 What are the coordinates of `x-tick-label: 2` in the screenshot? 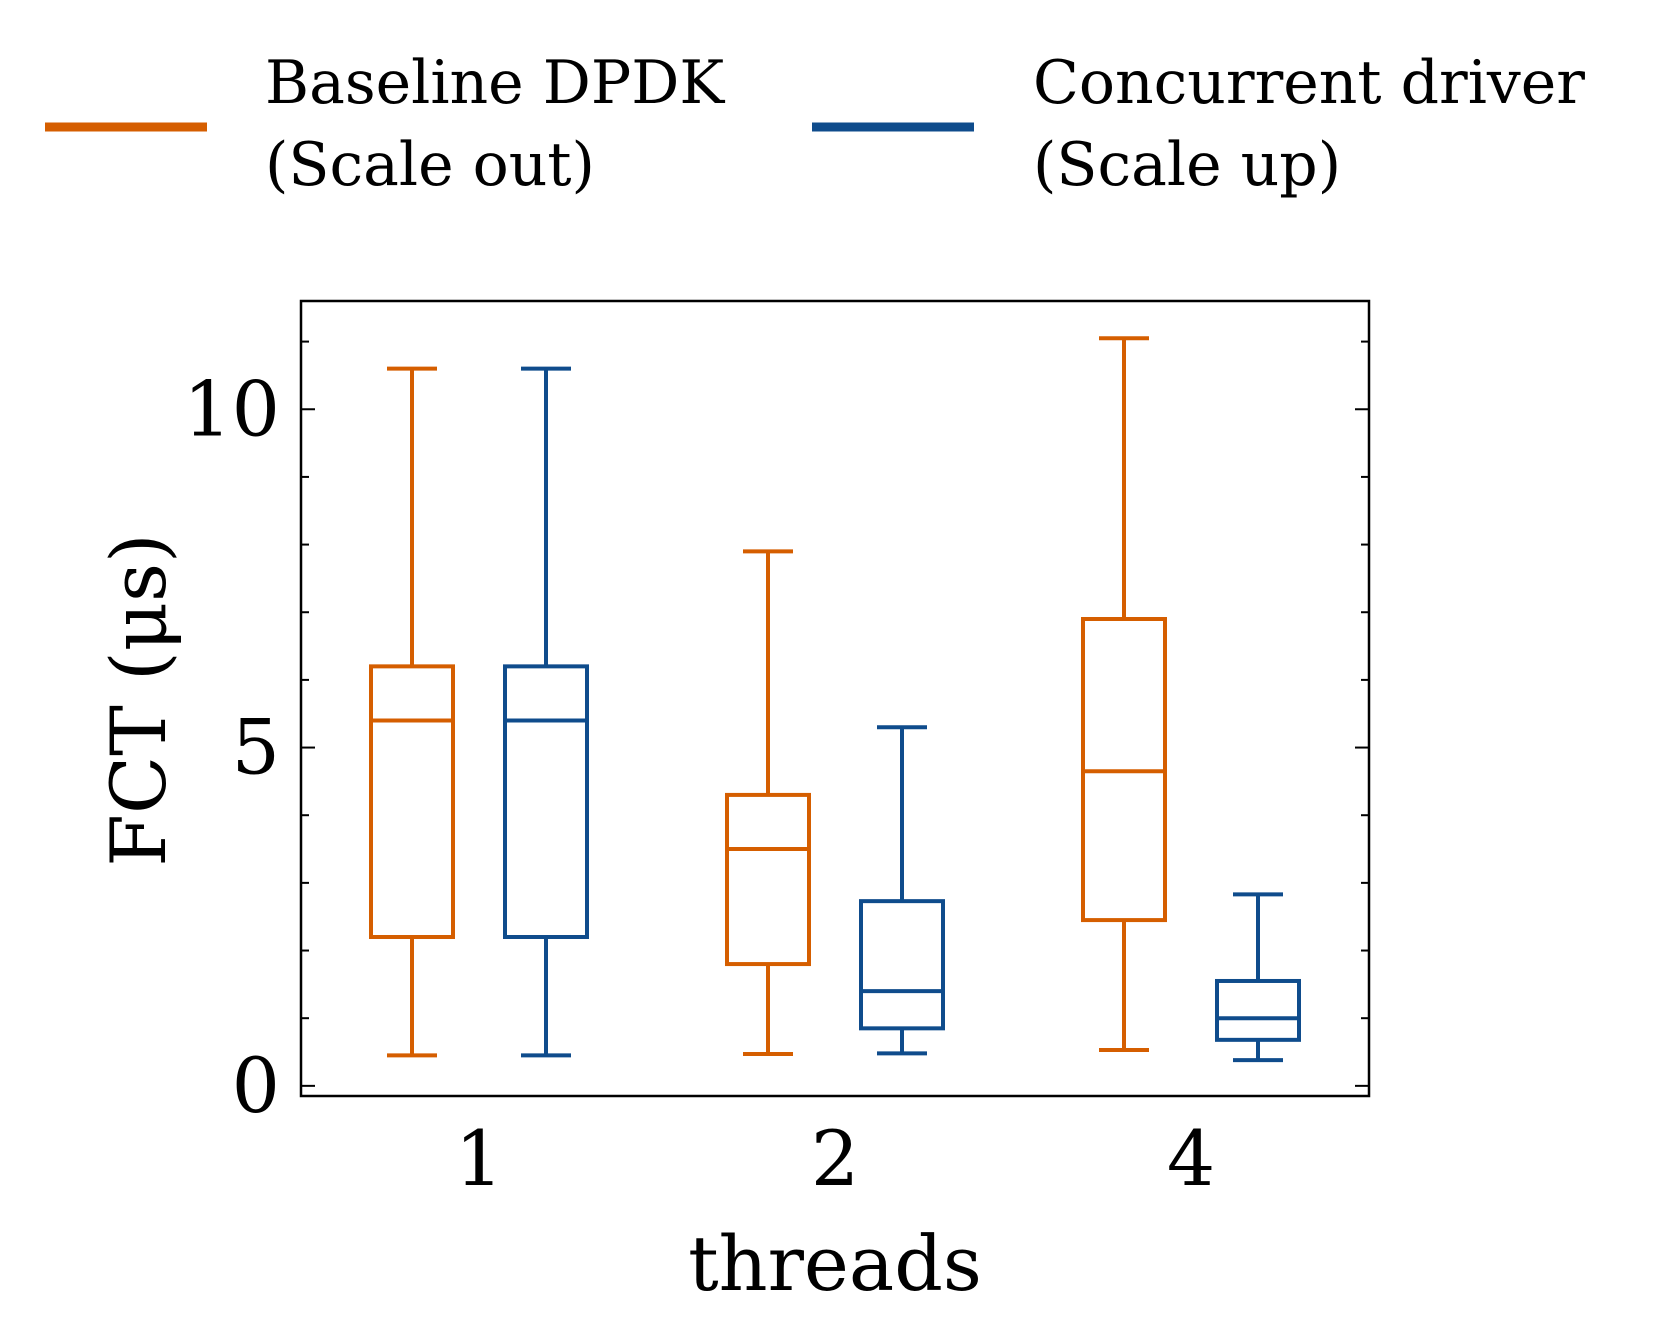 It's located at (835, 1158).